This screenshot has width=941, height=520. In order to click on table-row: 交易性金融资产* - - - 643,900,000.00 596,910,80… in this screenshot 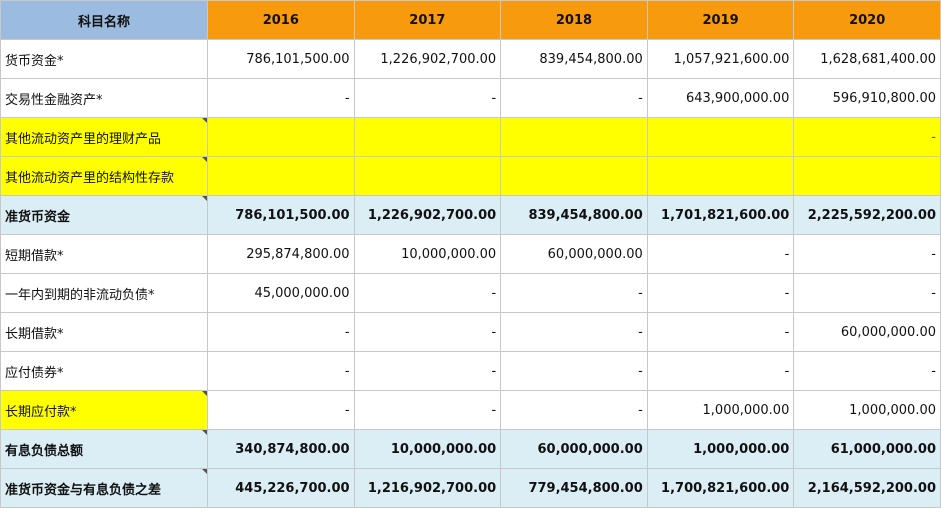, I will do `click(470, 98)`.